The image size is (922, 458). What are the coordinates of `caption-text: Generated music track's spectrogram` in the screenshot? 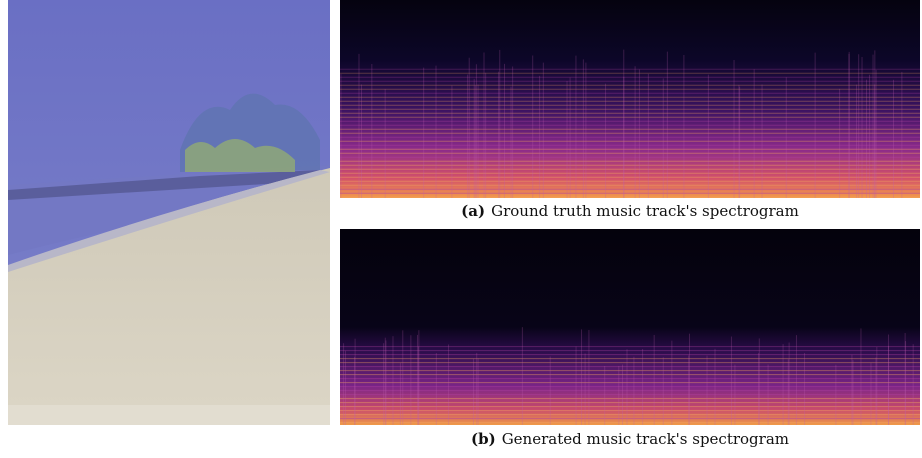 It's located at (645, 439).